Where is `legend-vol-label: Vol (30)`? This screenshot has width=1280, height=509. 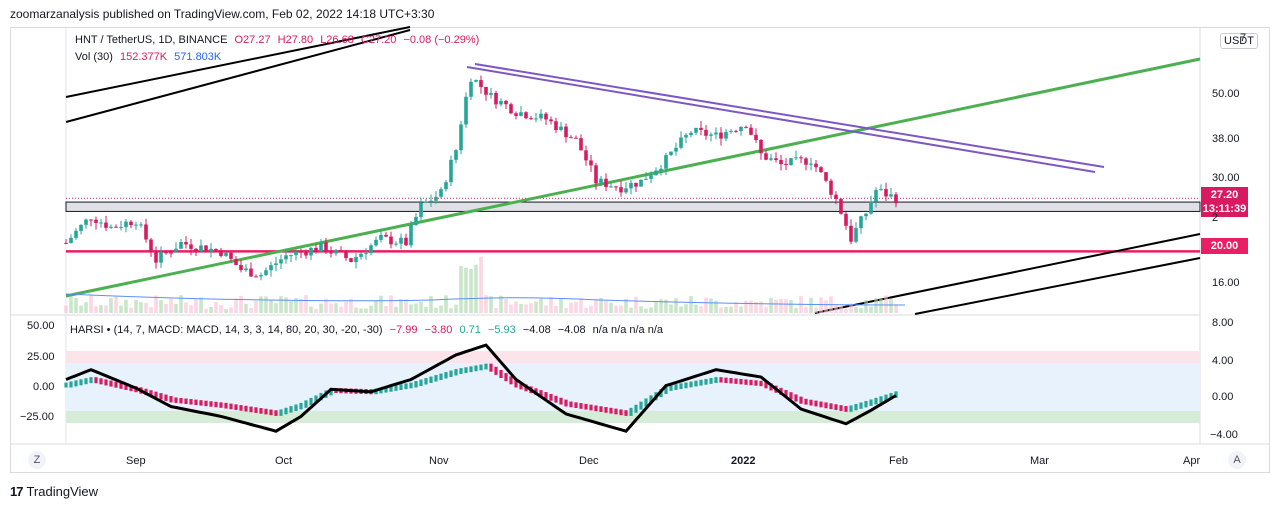
legend-vol-label: Vol (30) is located at coordinates (94, 57).